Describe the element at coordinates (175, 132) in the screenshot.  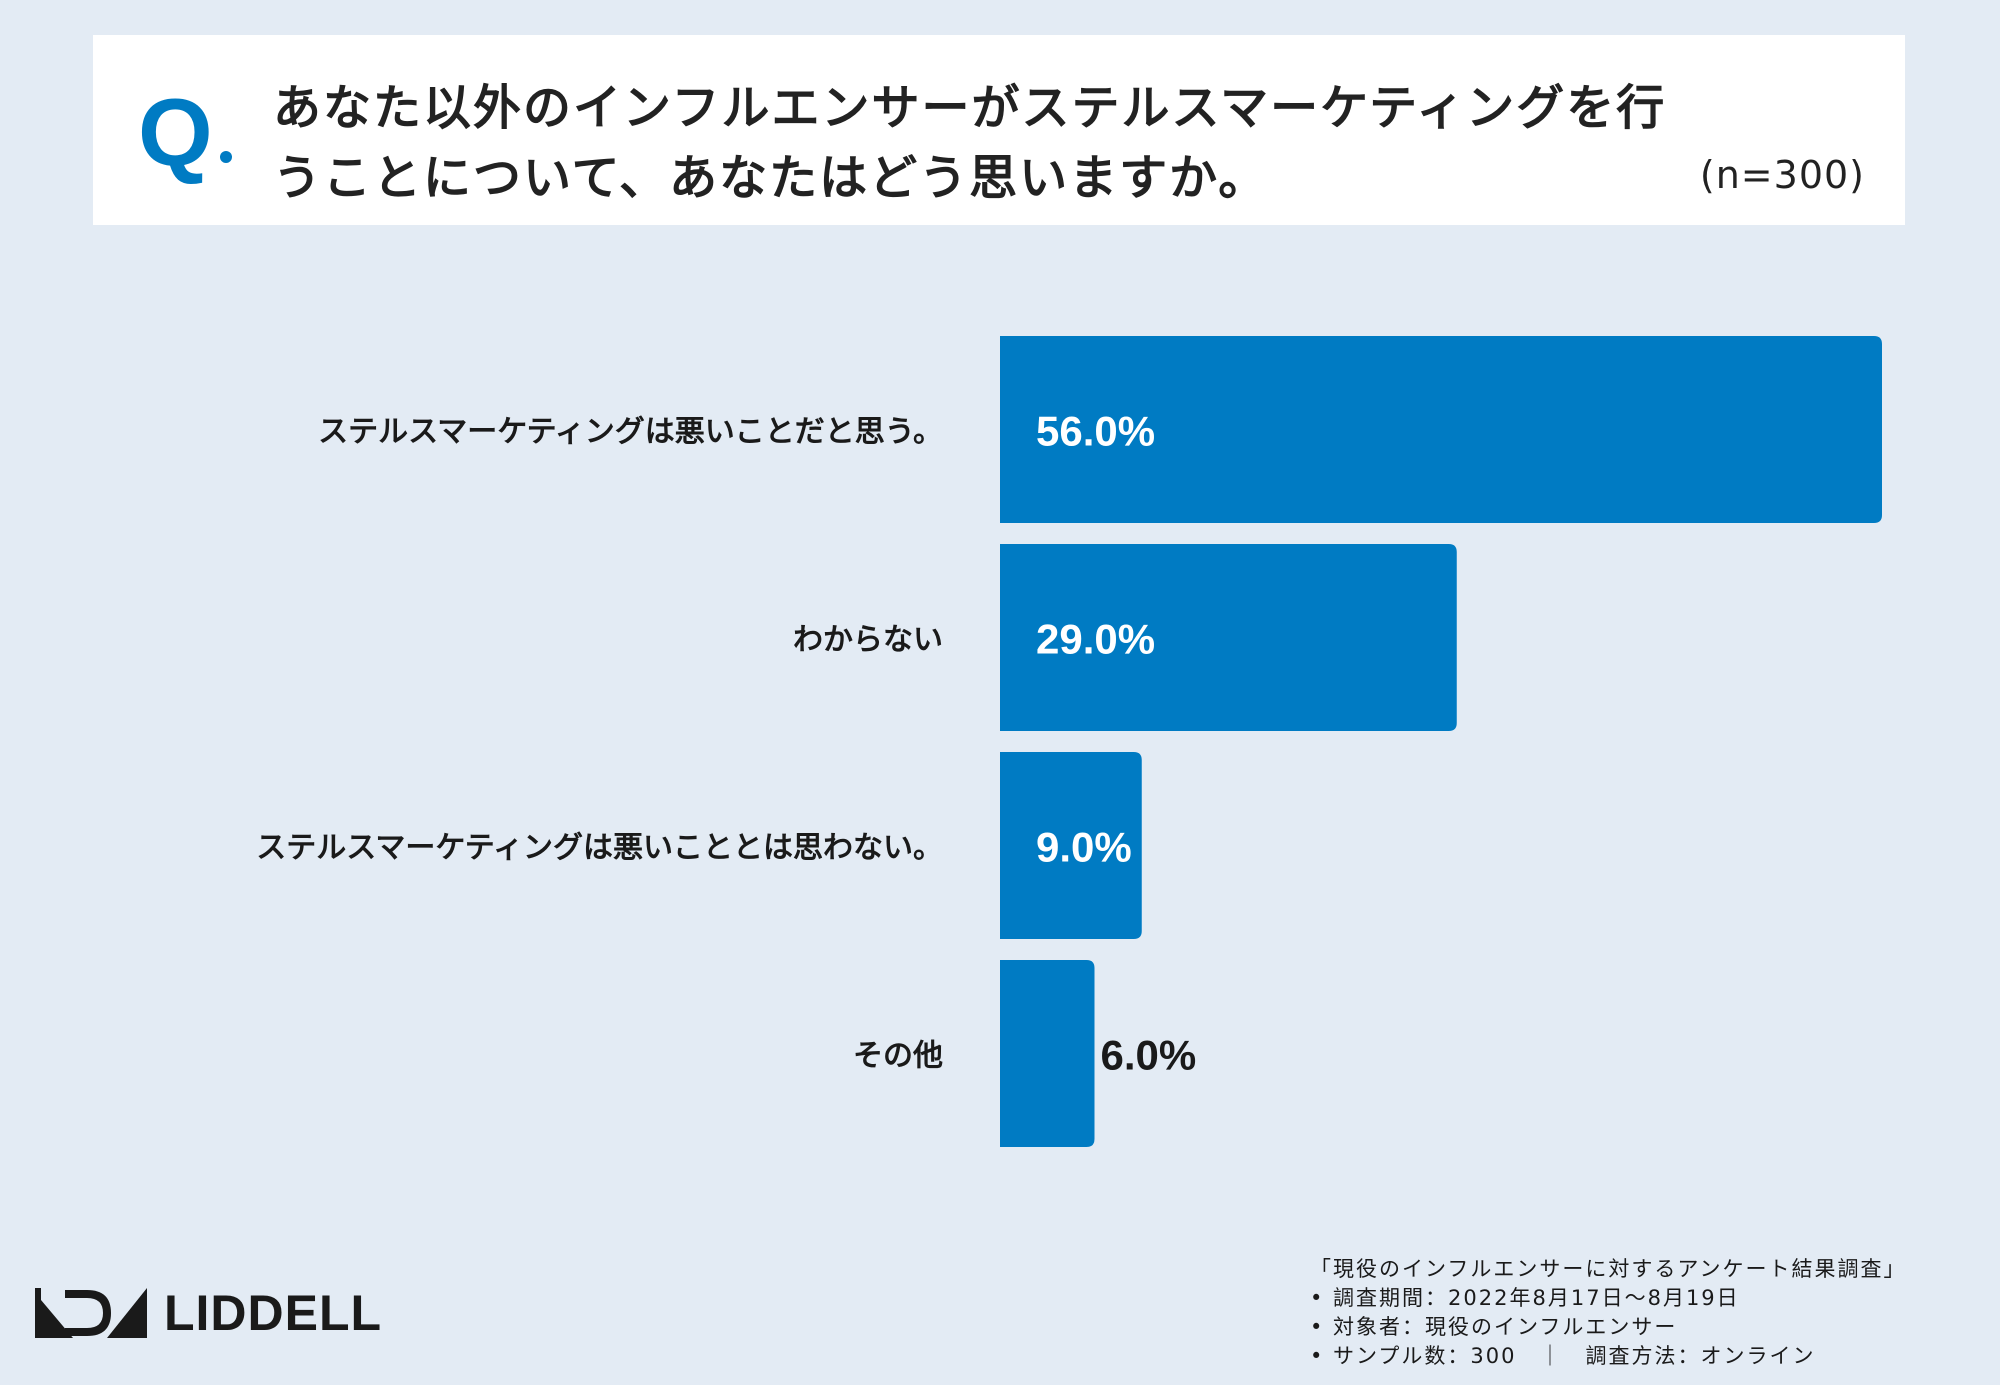
I see `q-mark: Q` at that location.